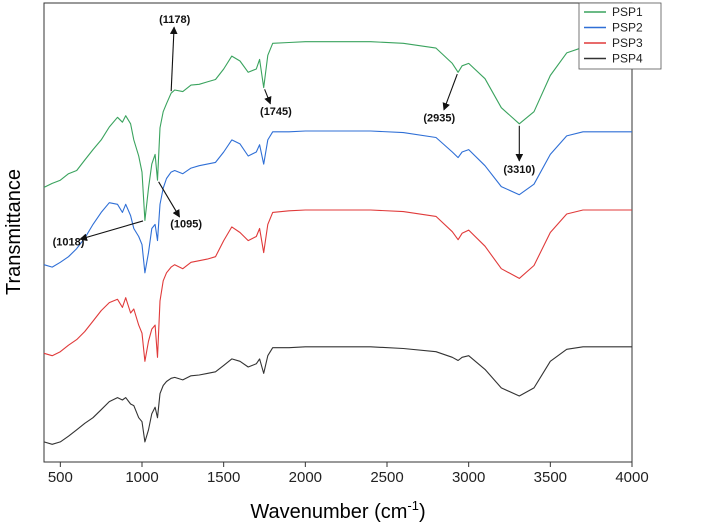 The image size is (709, 528). I want to click on x-axis-title-main: Wavenumber (cm, so click(328, 512).